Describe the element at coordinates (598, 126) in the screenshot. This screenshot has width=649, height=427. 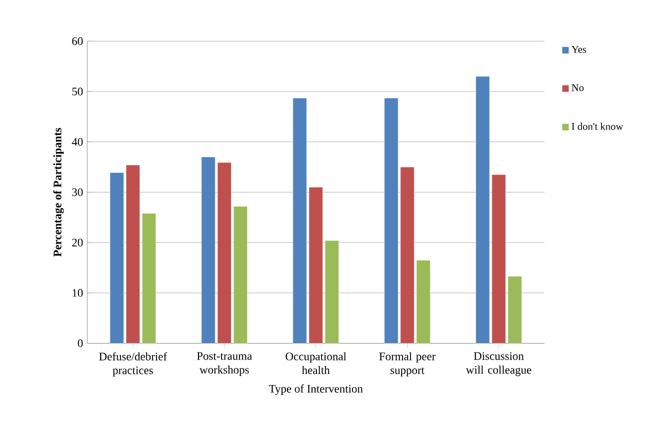
I see `legend-label: I don't know` at that location.